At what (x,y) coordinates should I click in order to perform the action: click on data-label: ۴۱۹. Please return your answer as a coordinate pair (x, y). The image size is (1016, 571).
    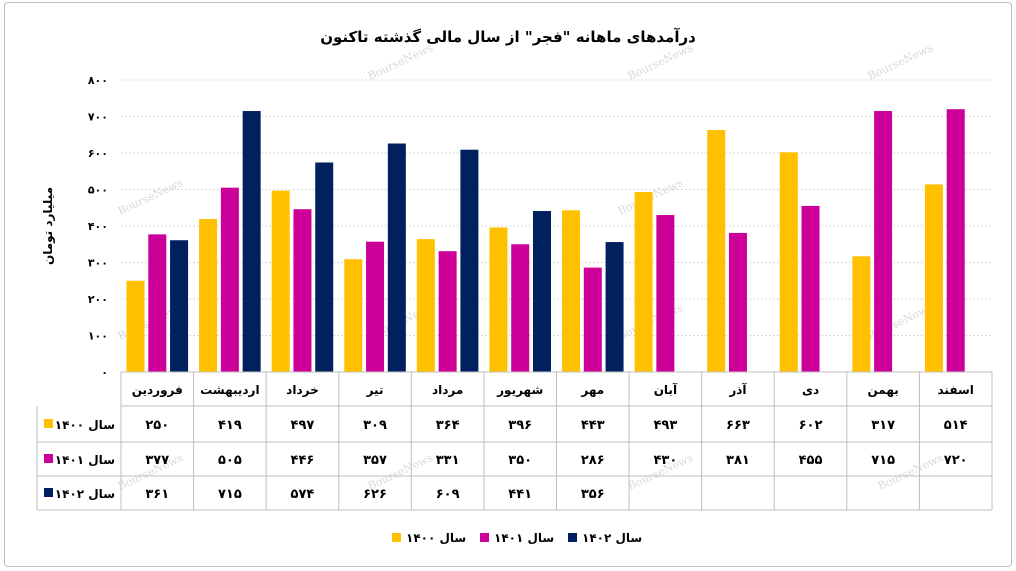
    Looking at the image, I should click on (230, 425).